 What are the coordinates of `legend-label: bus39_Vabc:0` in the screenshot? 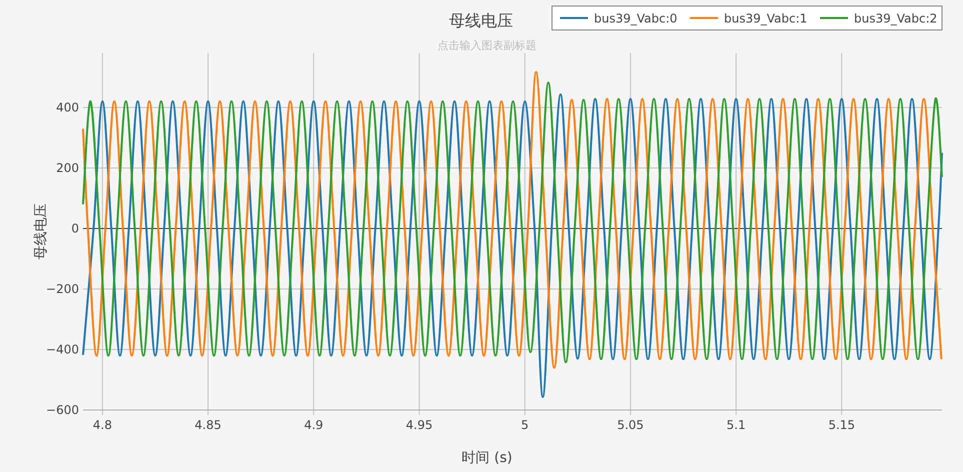 It's located at (636, 19).